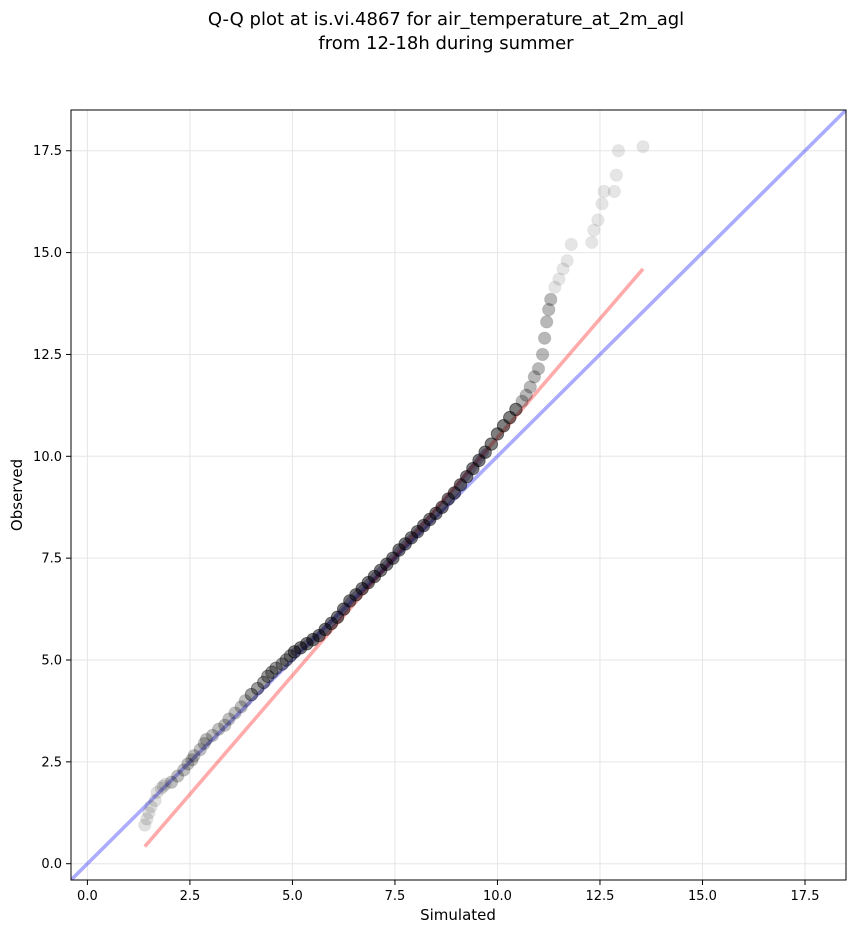  What do you see at coordinates (702, 896) in the screenshot?
I see `x-tick-label: 15.0` at bounding box center [702, 896].